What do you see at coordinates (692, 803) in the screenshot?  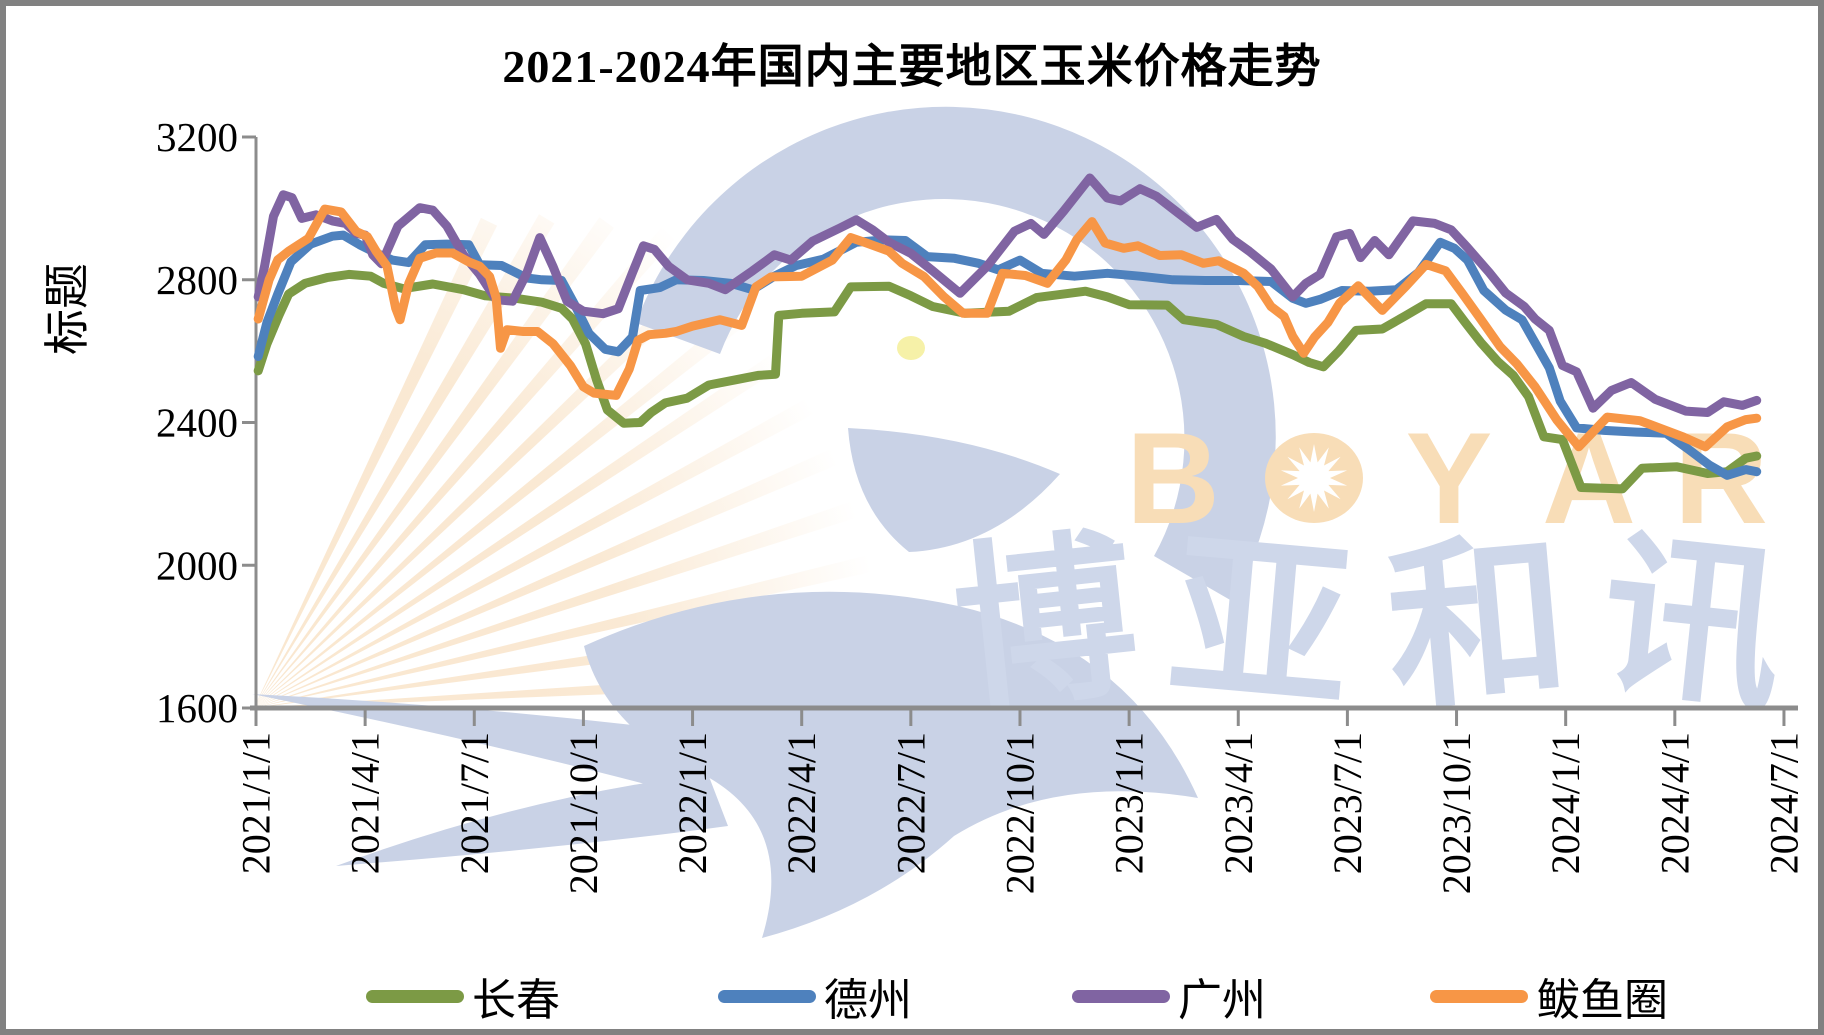 I see `x-tick-label: 2022/1/1` at bounding box center [692, 803].